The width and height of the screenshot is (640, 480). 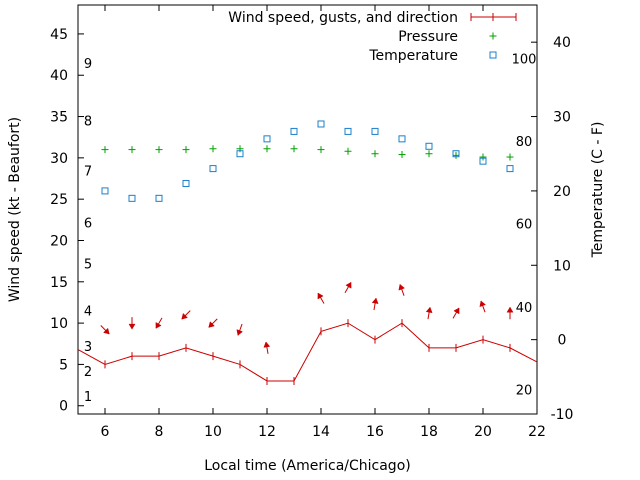 I want to click on beaufort-label: 7, so click(x=88, y=171).